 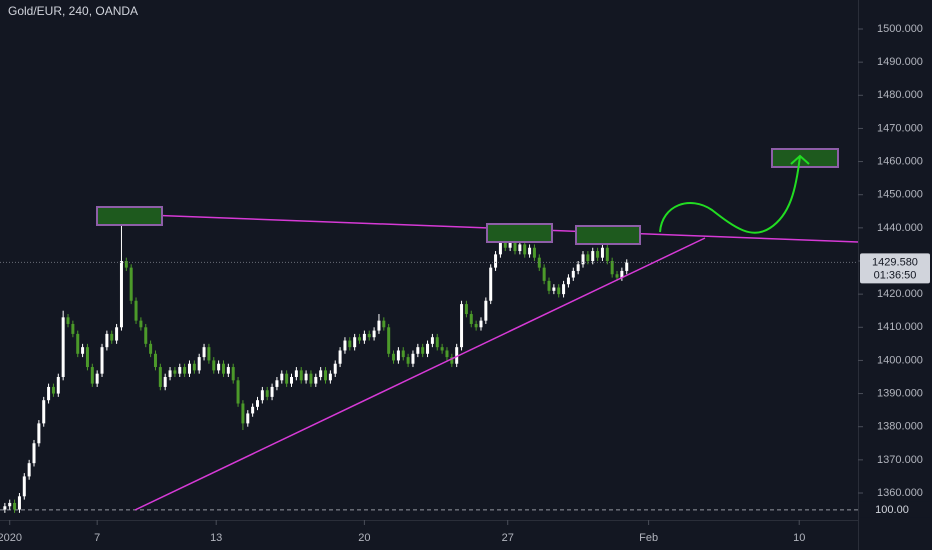 What do you see at coordinates (900, 460) in the screenshot?
I see `y-tick-label: 1370.000` at bounding box center [900, 460].